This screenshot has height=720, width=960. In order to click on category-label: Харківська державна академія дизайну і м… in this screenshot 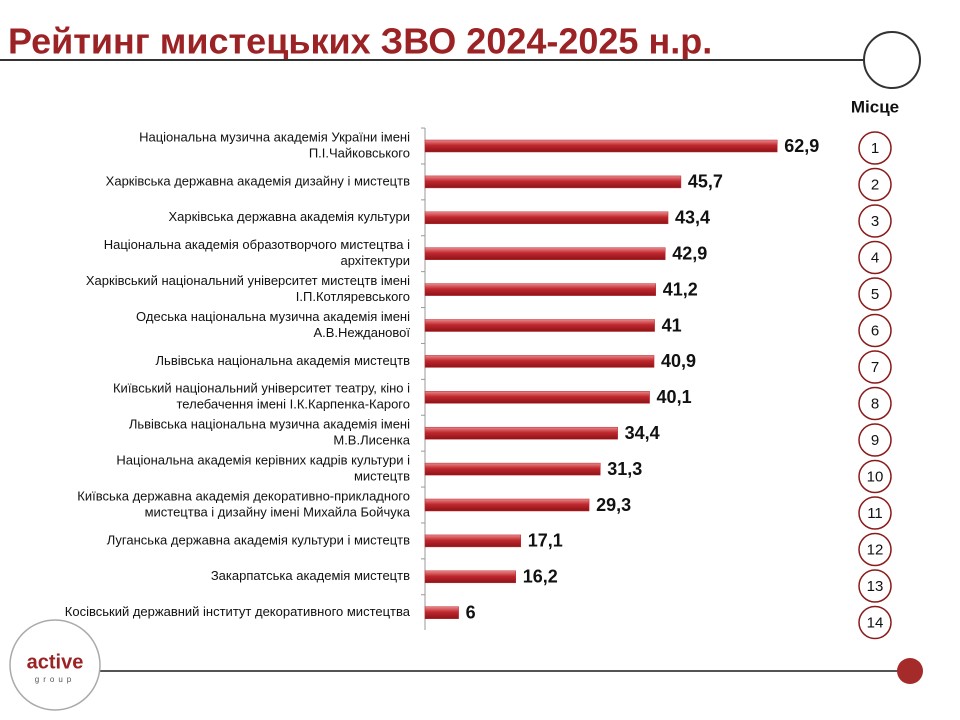, I will do `click(258, 180)`.